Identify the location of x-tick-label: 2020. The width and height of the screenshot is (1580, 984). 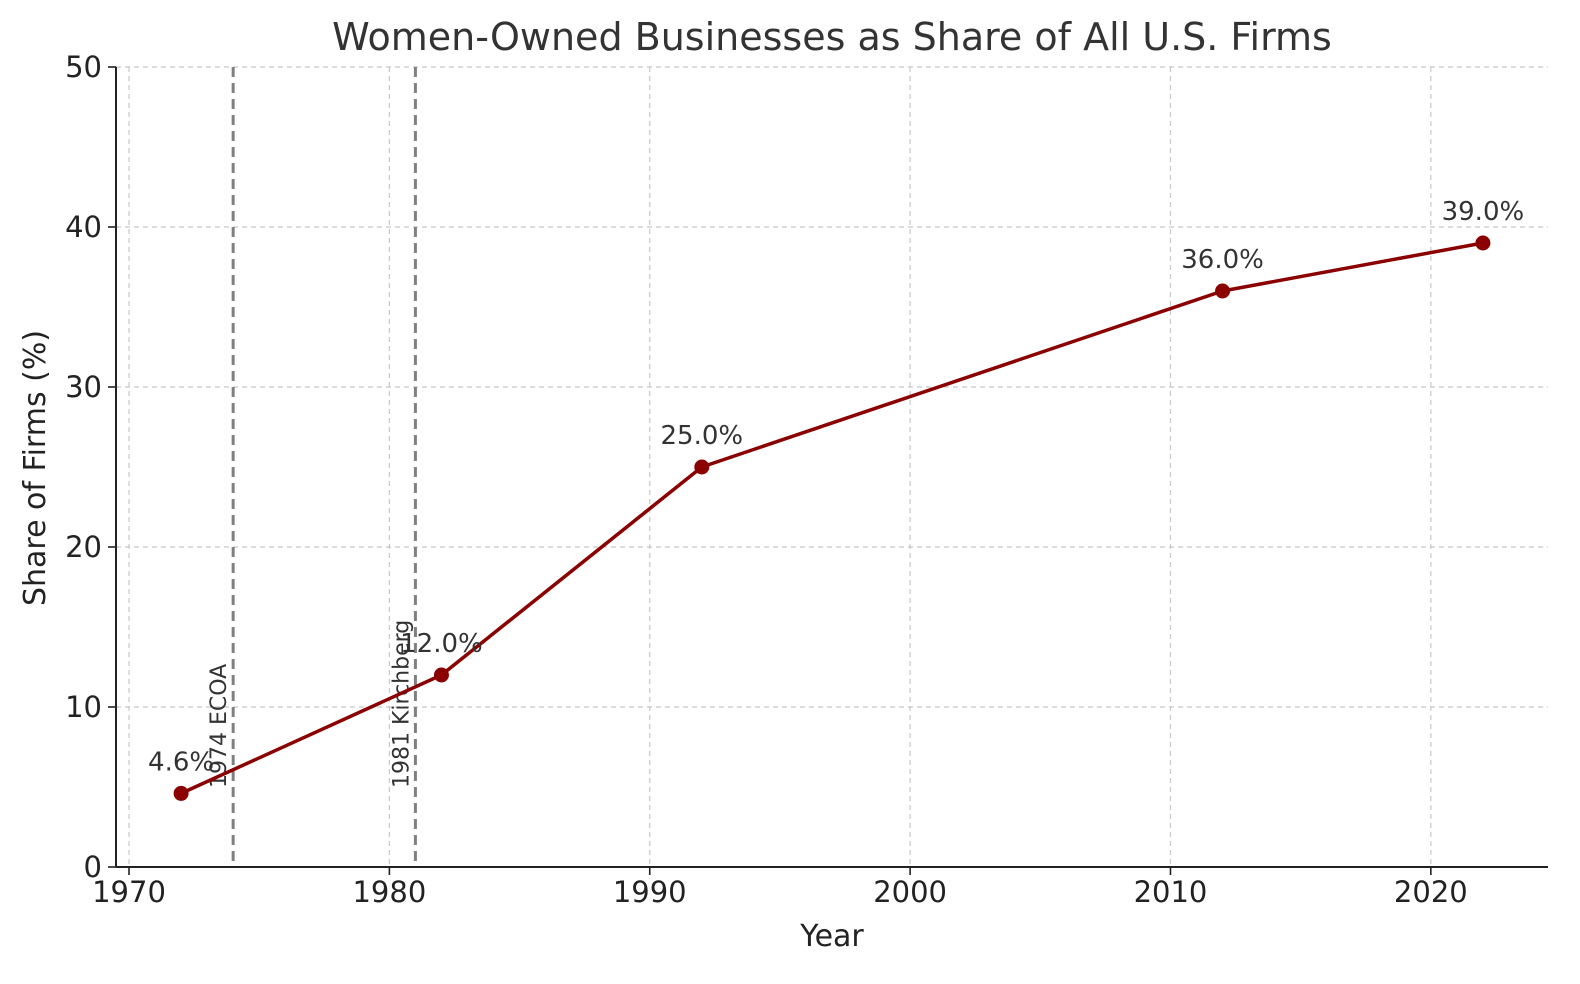
(1431, 892).